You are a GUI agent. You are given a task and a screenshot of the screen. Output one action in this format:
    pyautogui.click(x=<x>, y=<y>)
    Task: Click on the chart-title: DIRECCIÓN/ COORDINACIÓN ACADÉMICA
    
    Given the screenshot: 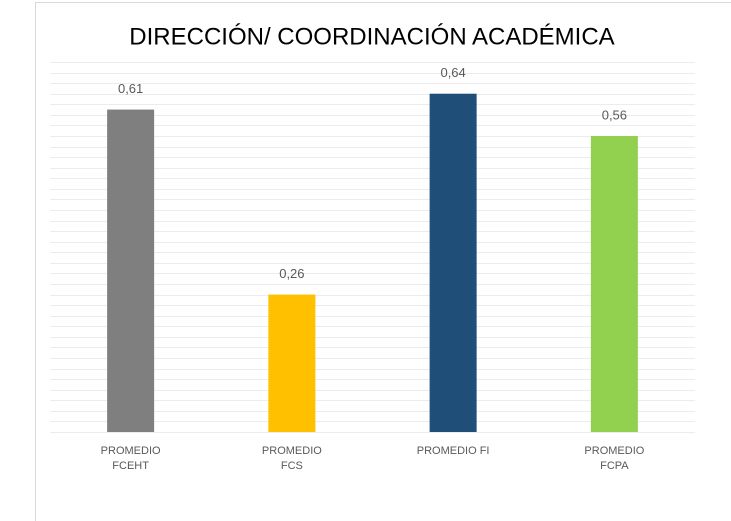 What is the action you would take?
    pyautogui.click(x=371, y=36)
    